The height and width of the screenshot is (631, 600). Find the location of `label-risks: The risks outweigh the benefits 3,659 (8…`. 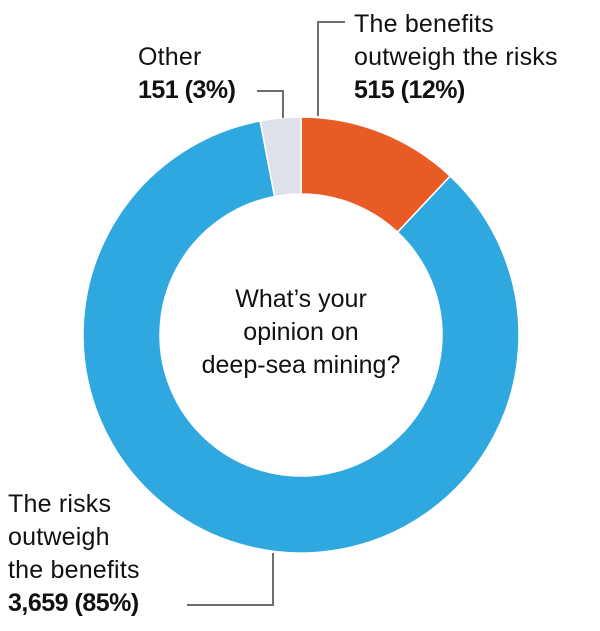

label-risks: The risks outweigh the benefits 3,659 (8… is located at coordinates (74, 554).